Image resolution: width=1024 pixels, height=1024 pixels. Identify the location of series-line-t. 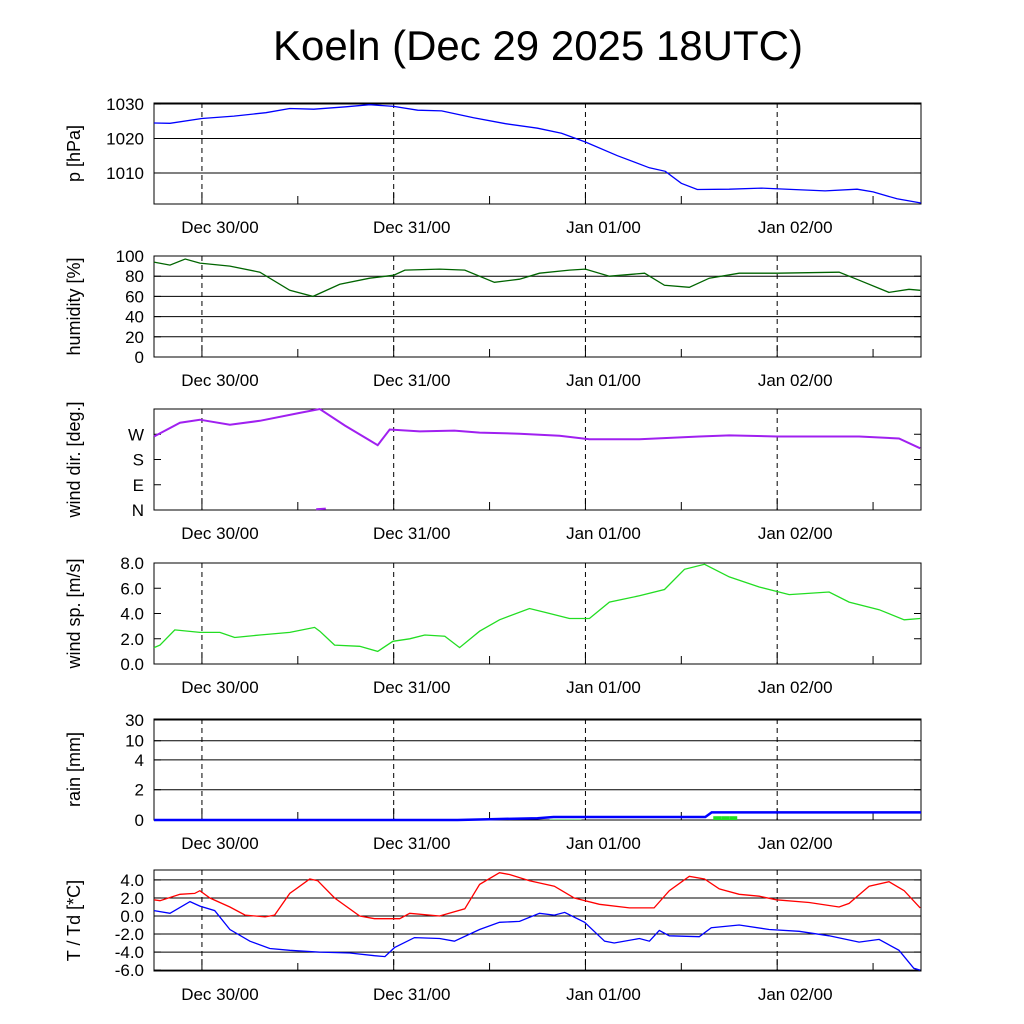
(537, 896).